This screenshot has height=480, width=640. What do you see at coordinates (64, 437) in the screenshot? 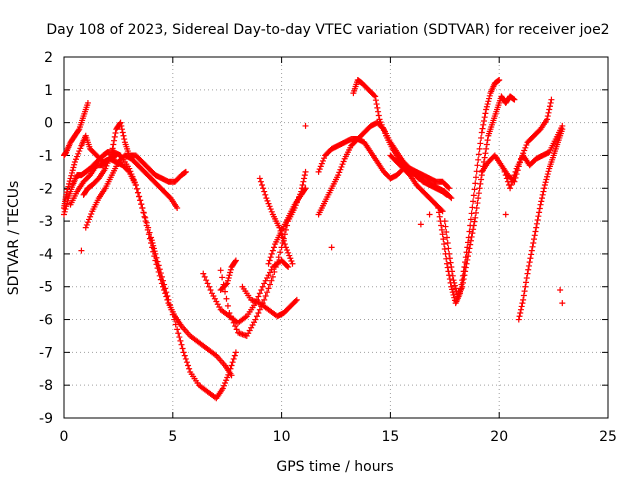
I see `x-tick-label: 0` at bounding box center [64, 437].